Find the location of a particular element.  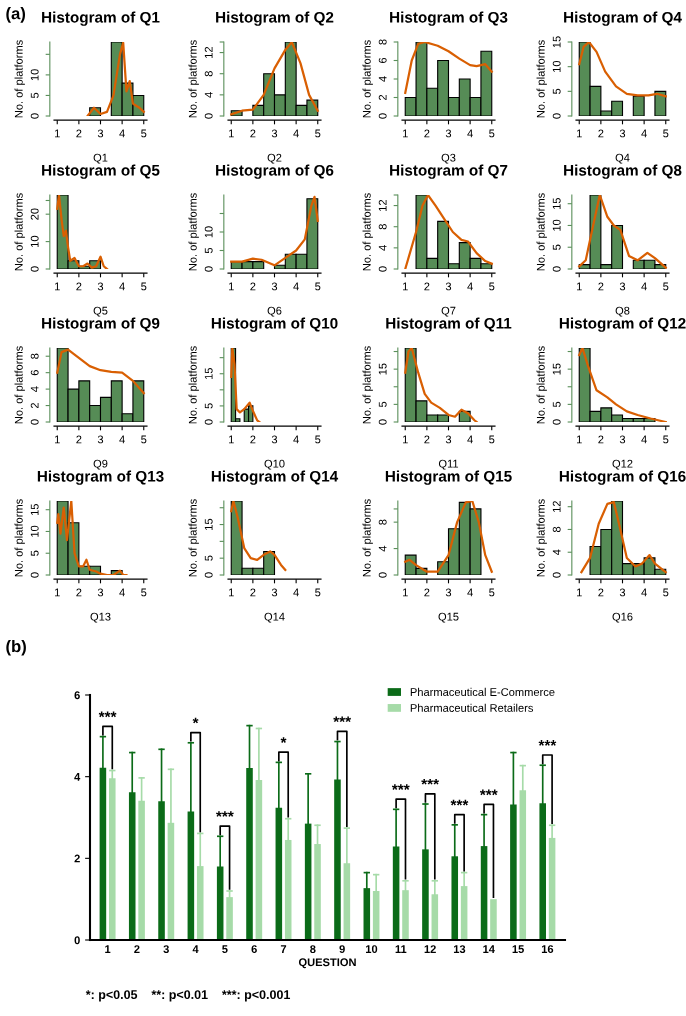

text: (b) is located at coordinates (16, 648).